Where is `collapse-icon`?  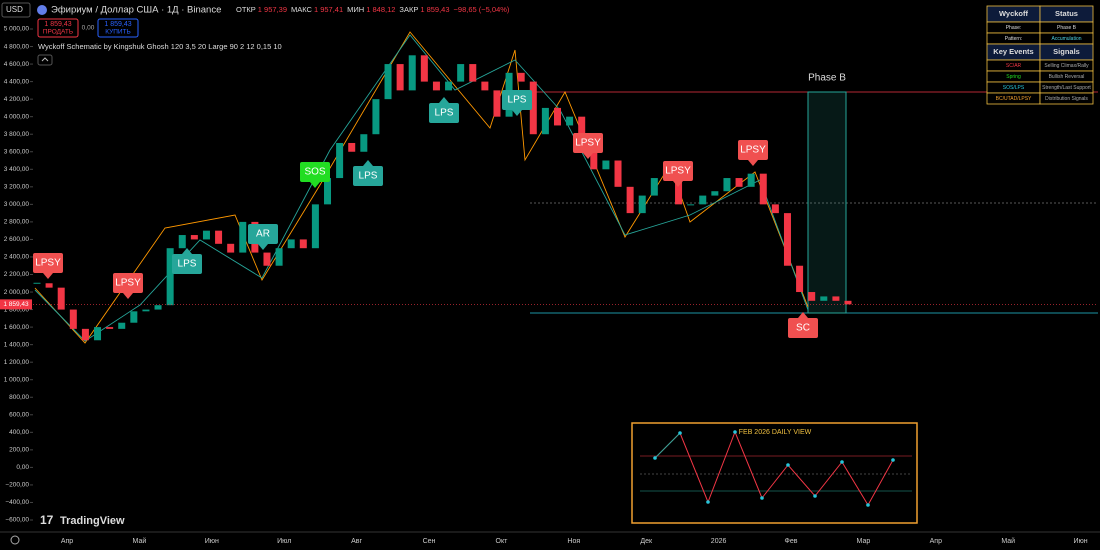
collapse-icon is located at coordinates (45, 59).